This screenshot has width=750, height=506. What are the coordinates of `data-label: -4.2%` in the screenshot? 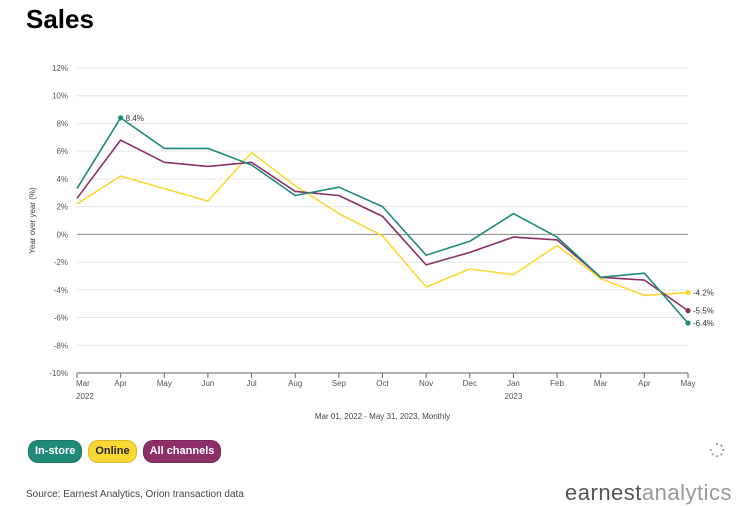 It's located at (703, 293).